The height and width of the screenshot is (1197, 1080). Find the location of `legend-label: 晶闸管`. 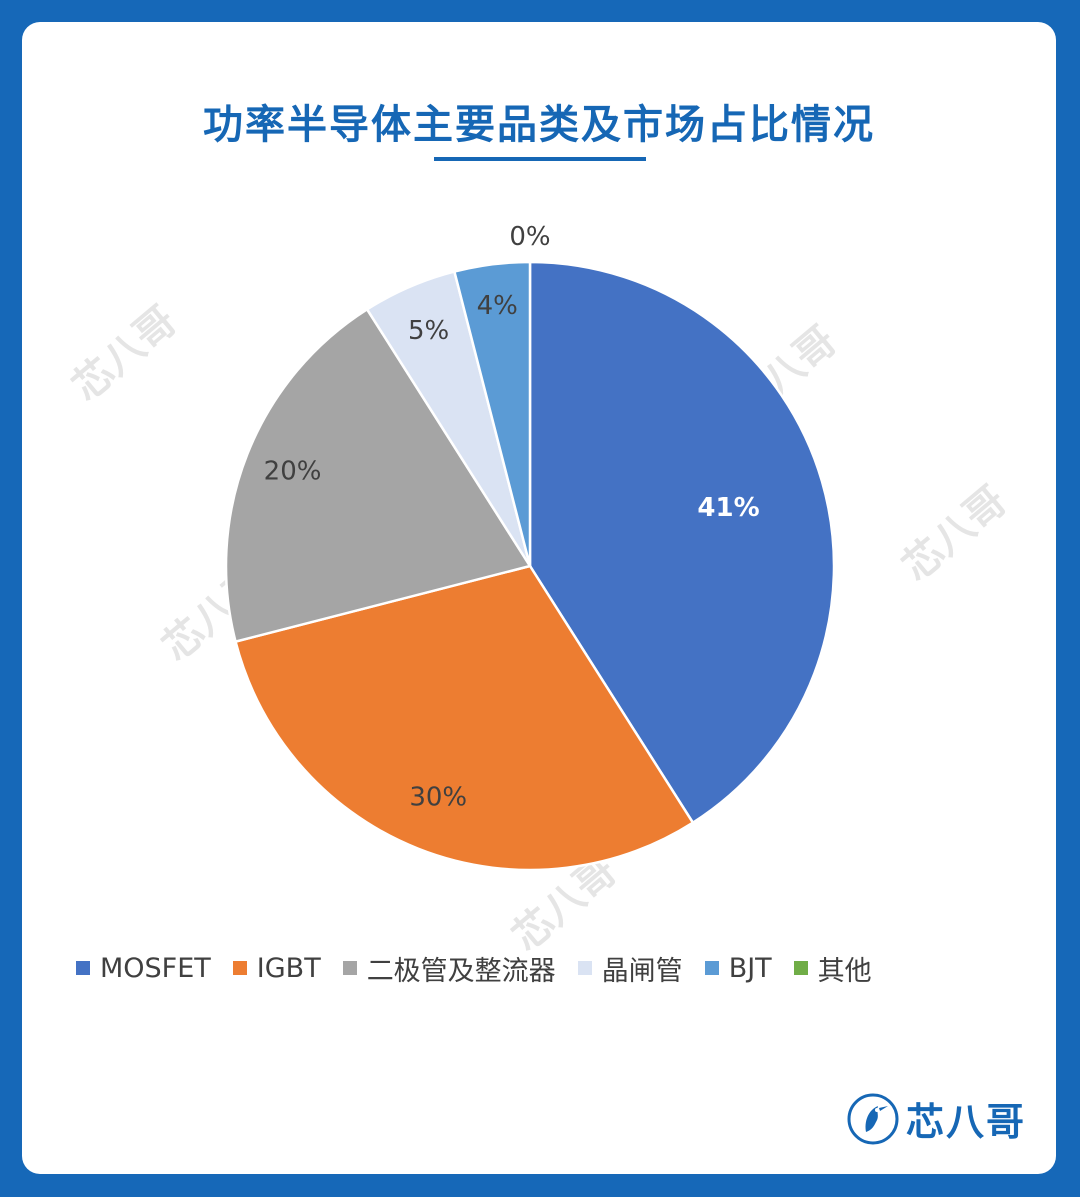

legend-label: 晶闸管 is located at coordinates (642, 971).